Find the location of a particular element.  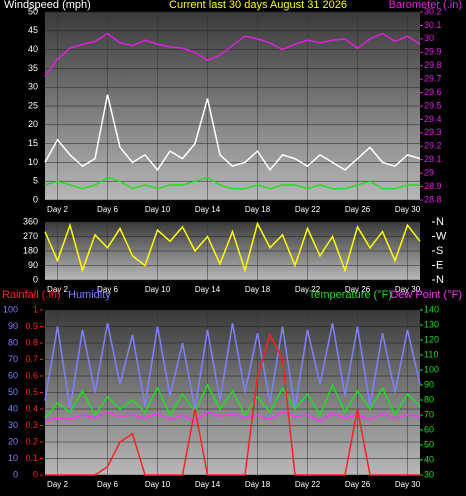

y-tick-label: W is located at coordinates (441, 236).